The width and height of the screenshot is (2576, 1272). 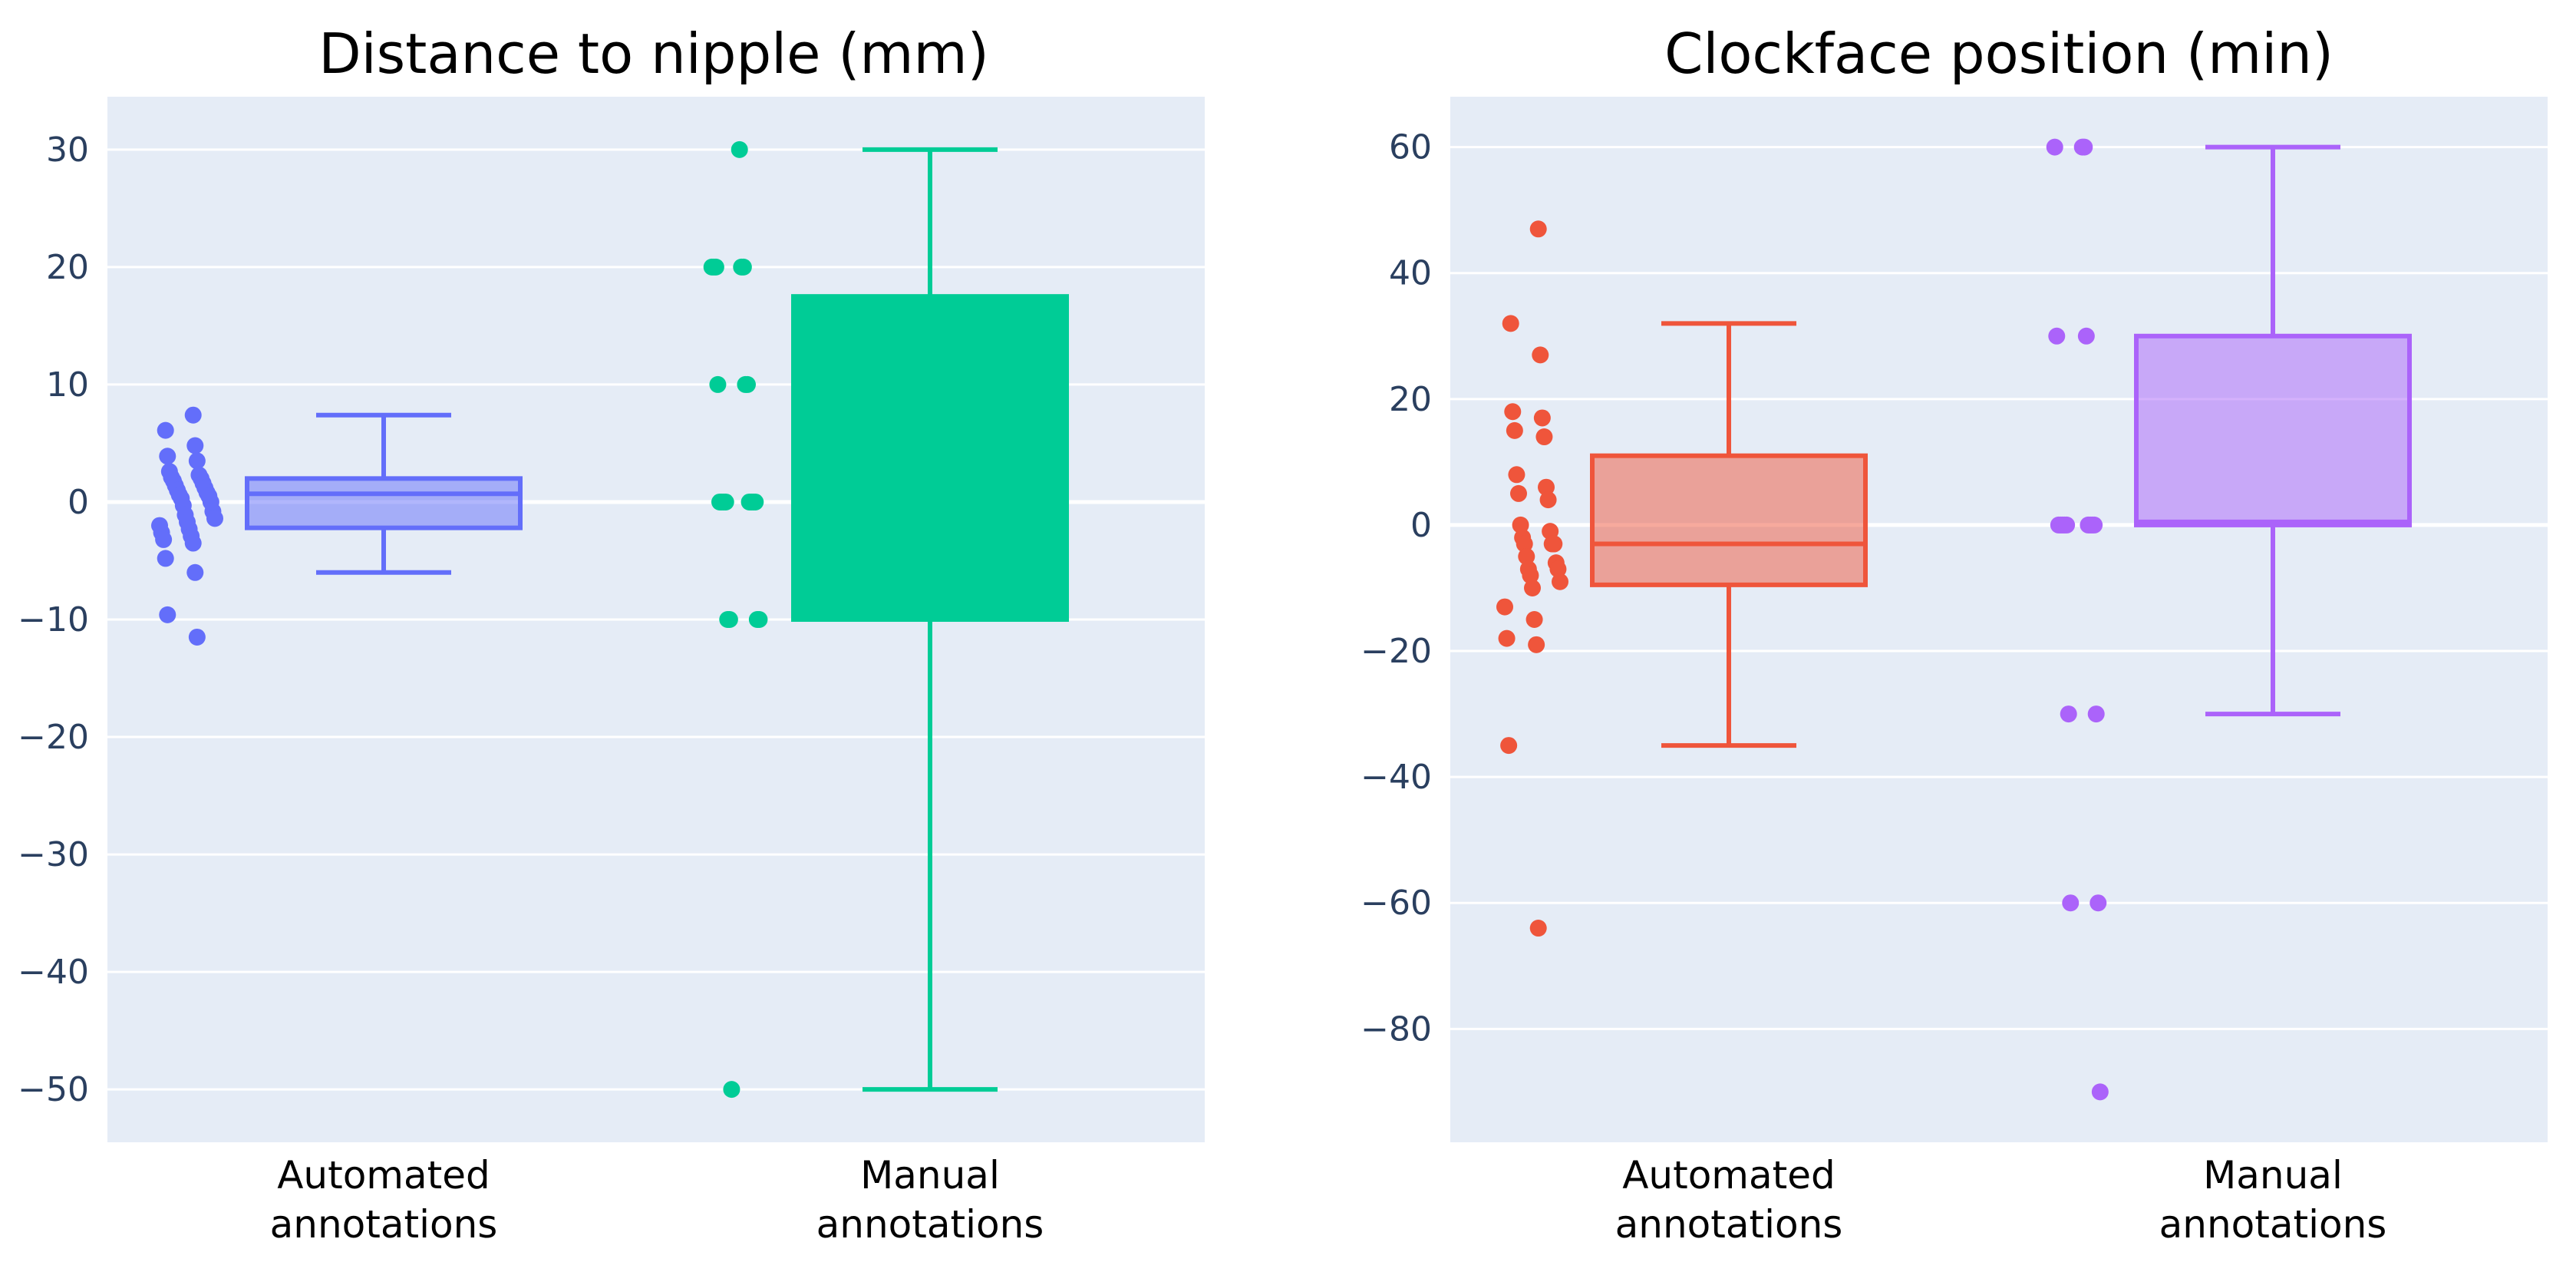 What do you see at coordinates (53, 1089) in the screenshot?
I see `y-tick-label: −50` at bounding box center [53, 1089].